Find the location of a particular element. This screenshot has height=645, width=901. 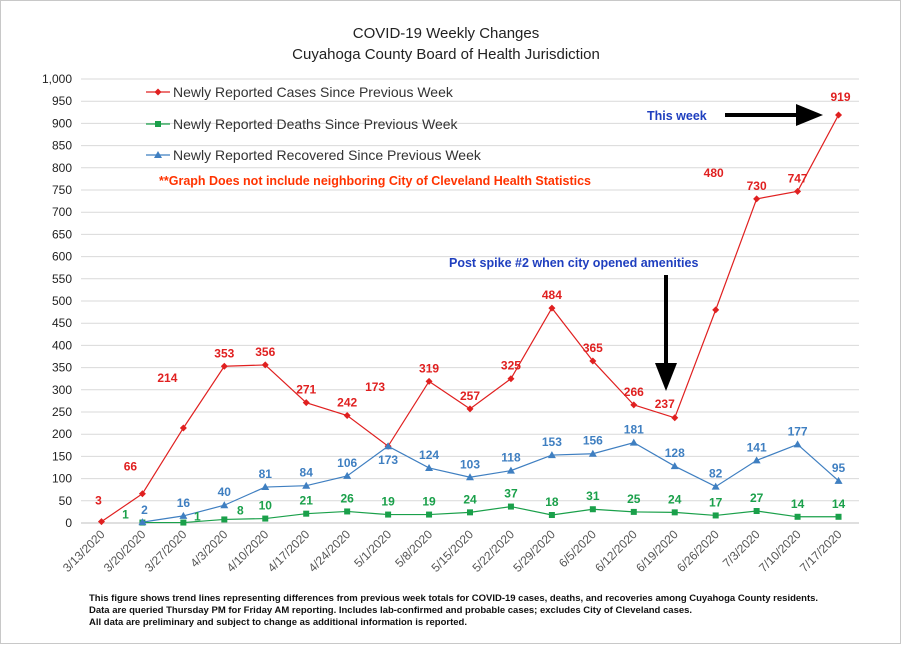

data-label-1: 21 is located at coordinates (307, 501).